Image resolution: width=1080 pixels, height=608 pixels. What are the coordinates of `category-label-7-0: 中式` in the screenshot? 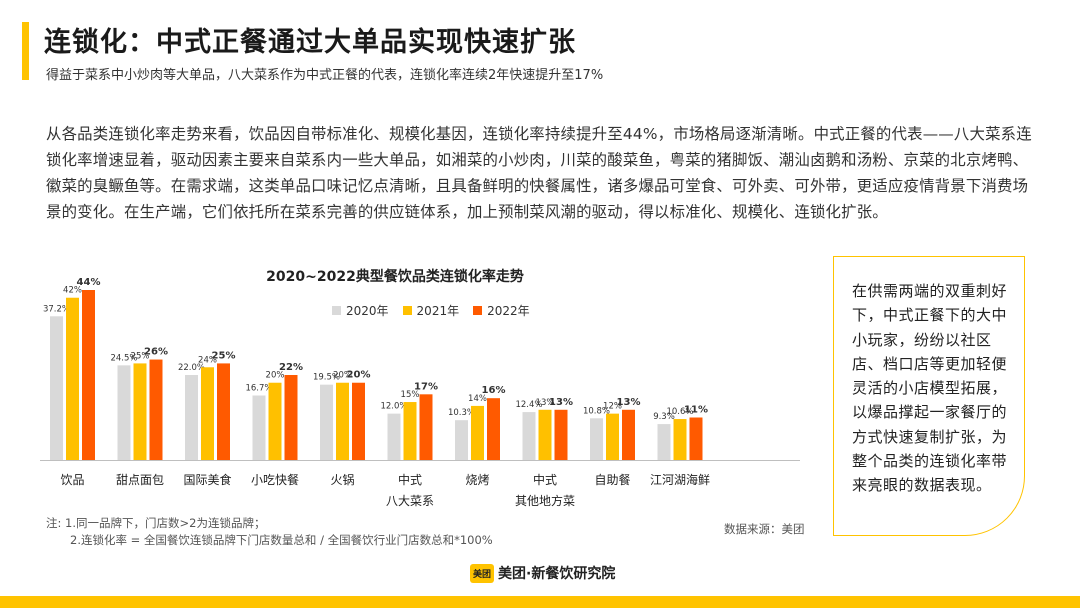 It's located at (545, 479).